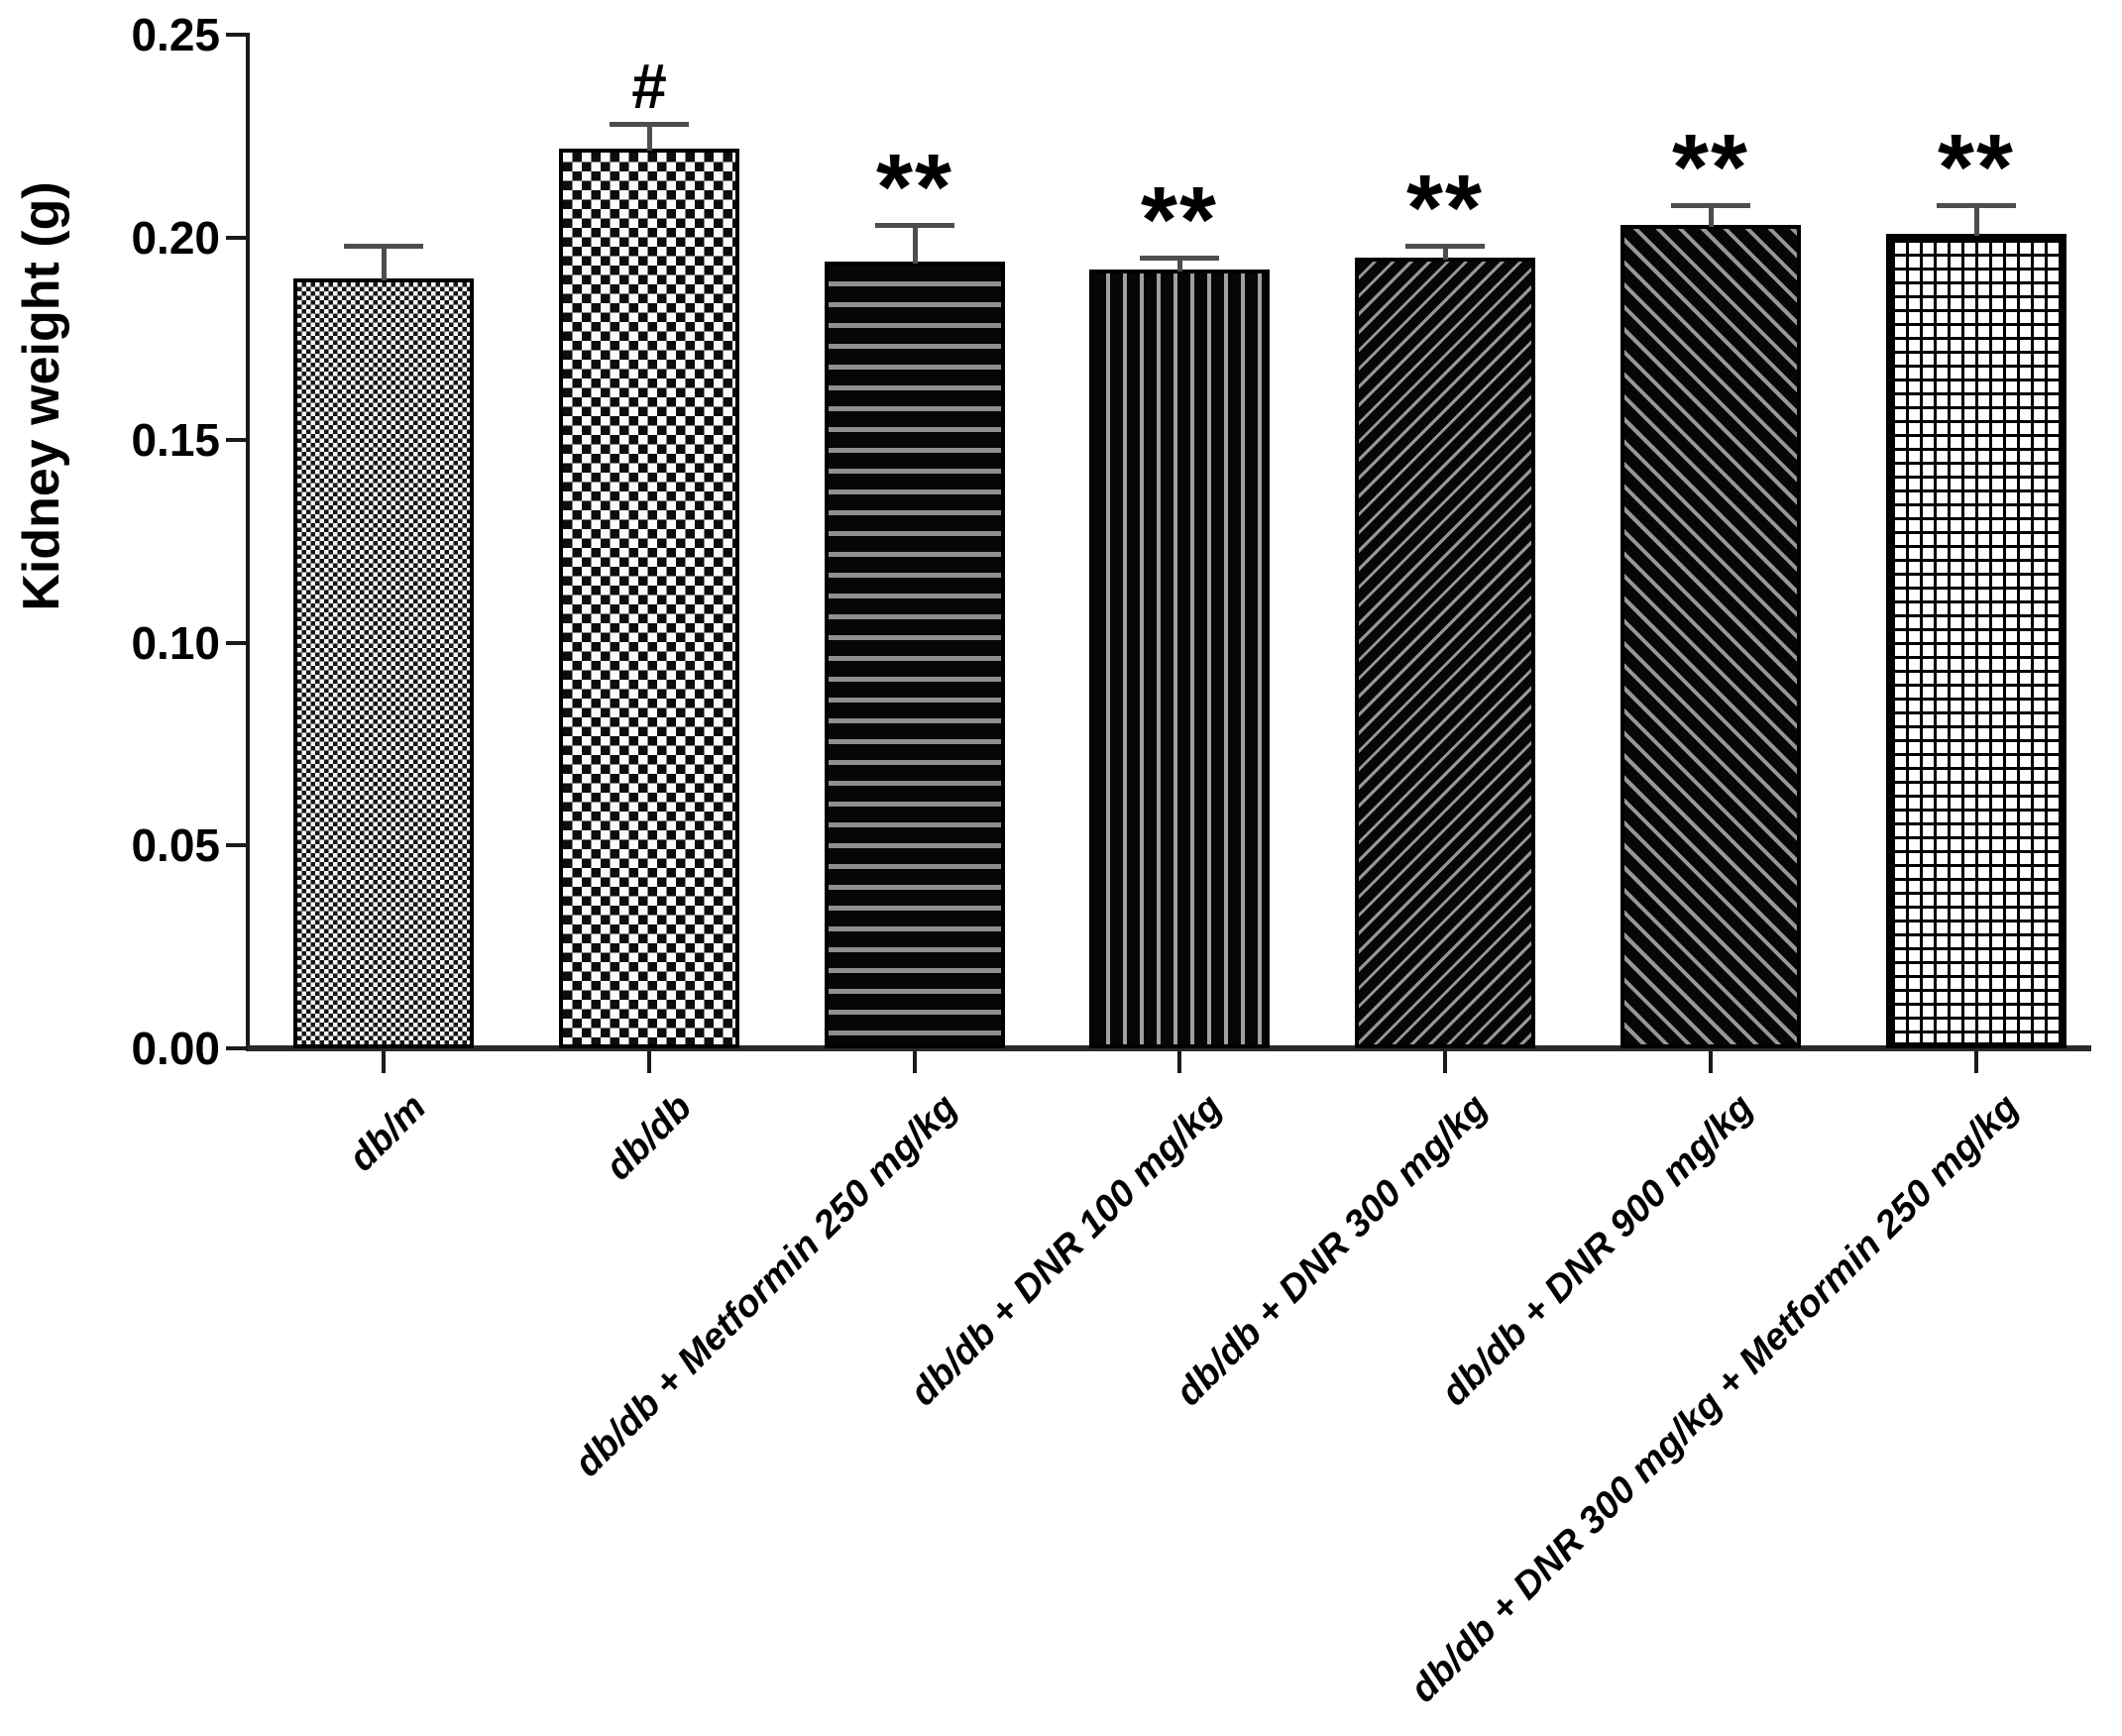 The height and width of the screenshot is (1736, 2122). Describe the element at coordinates (237, 440) in the screenshot. I see `y-tick-0.15` at that location.